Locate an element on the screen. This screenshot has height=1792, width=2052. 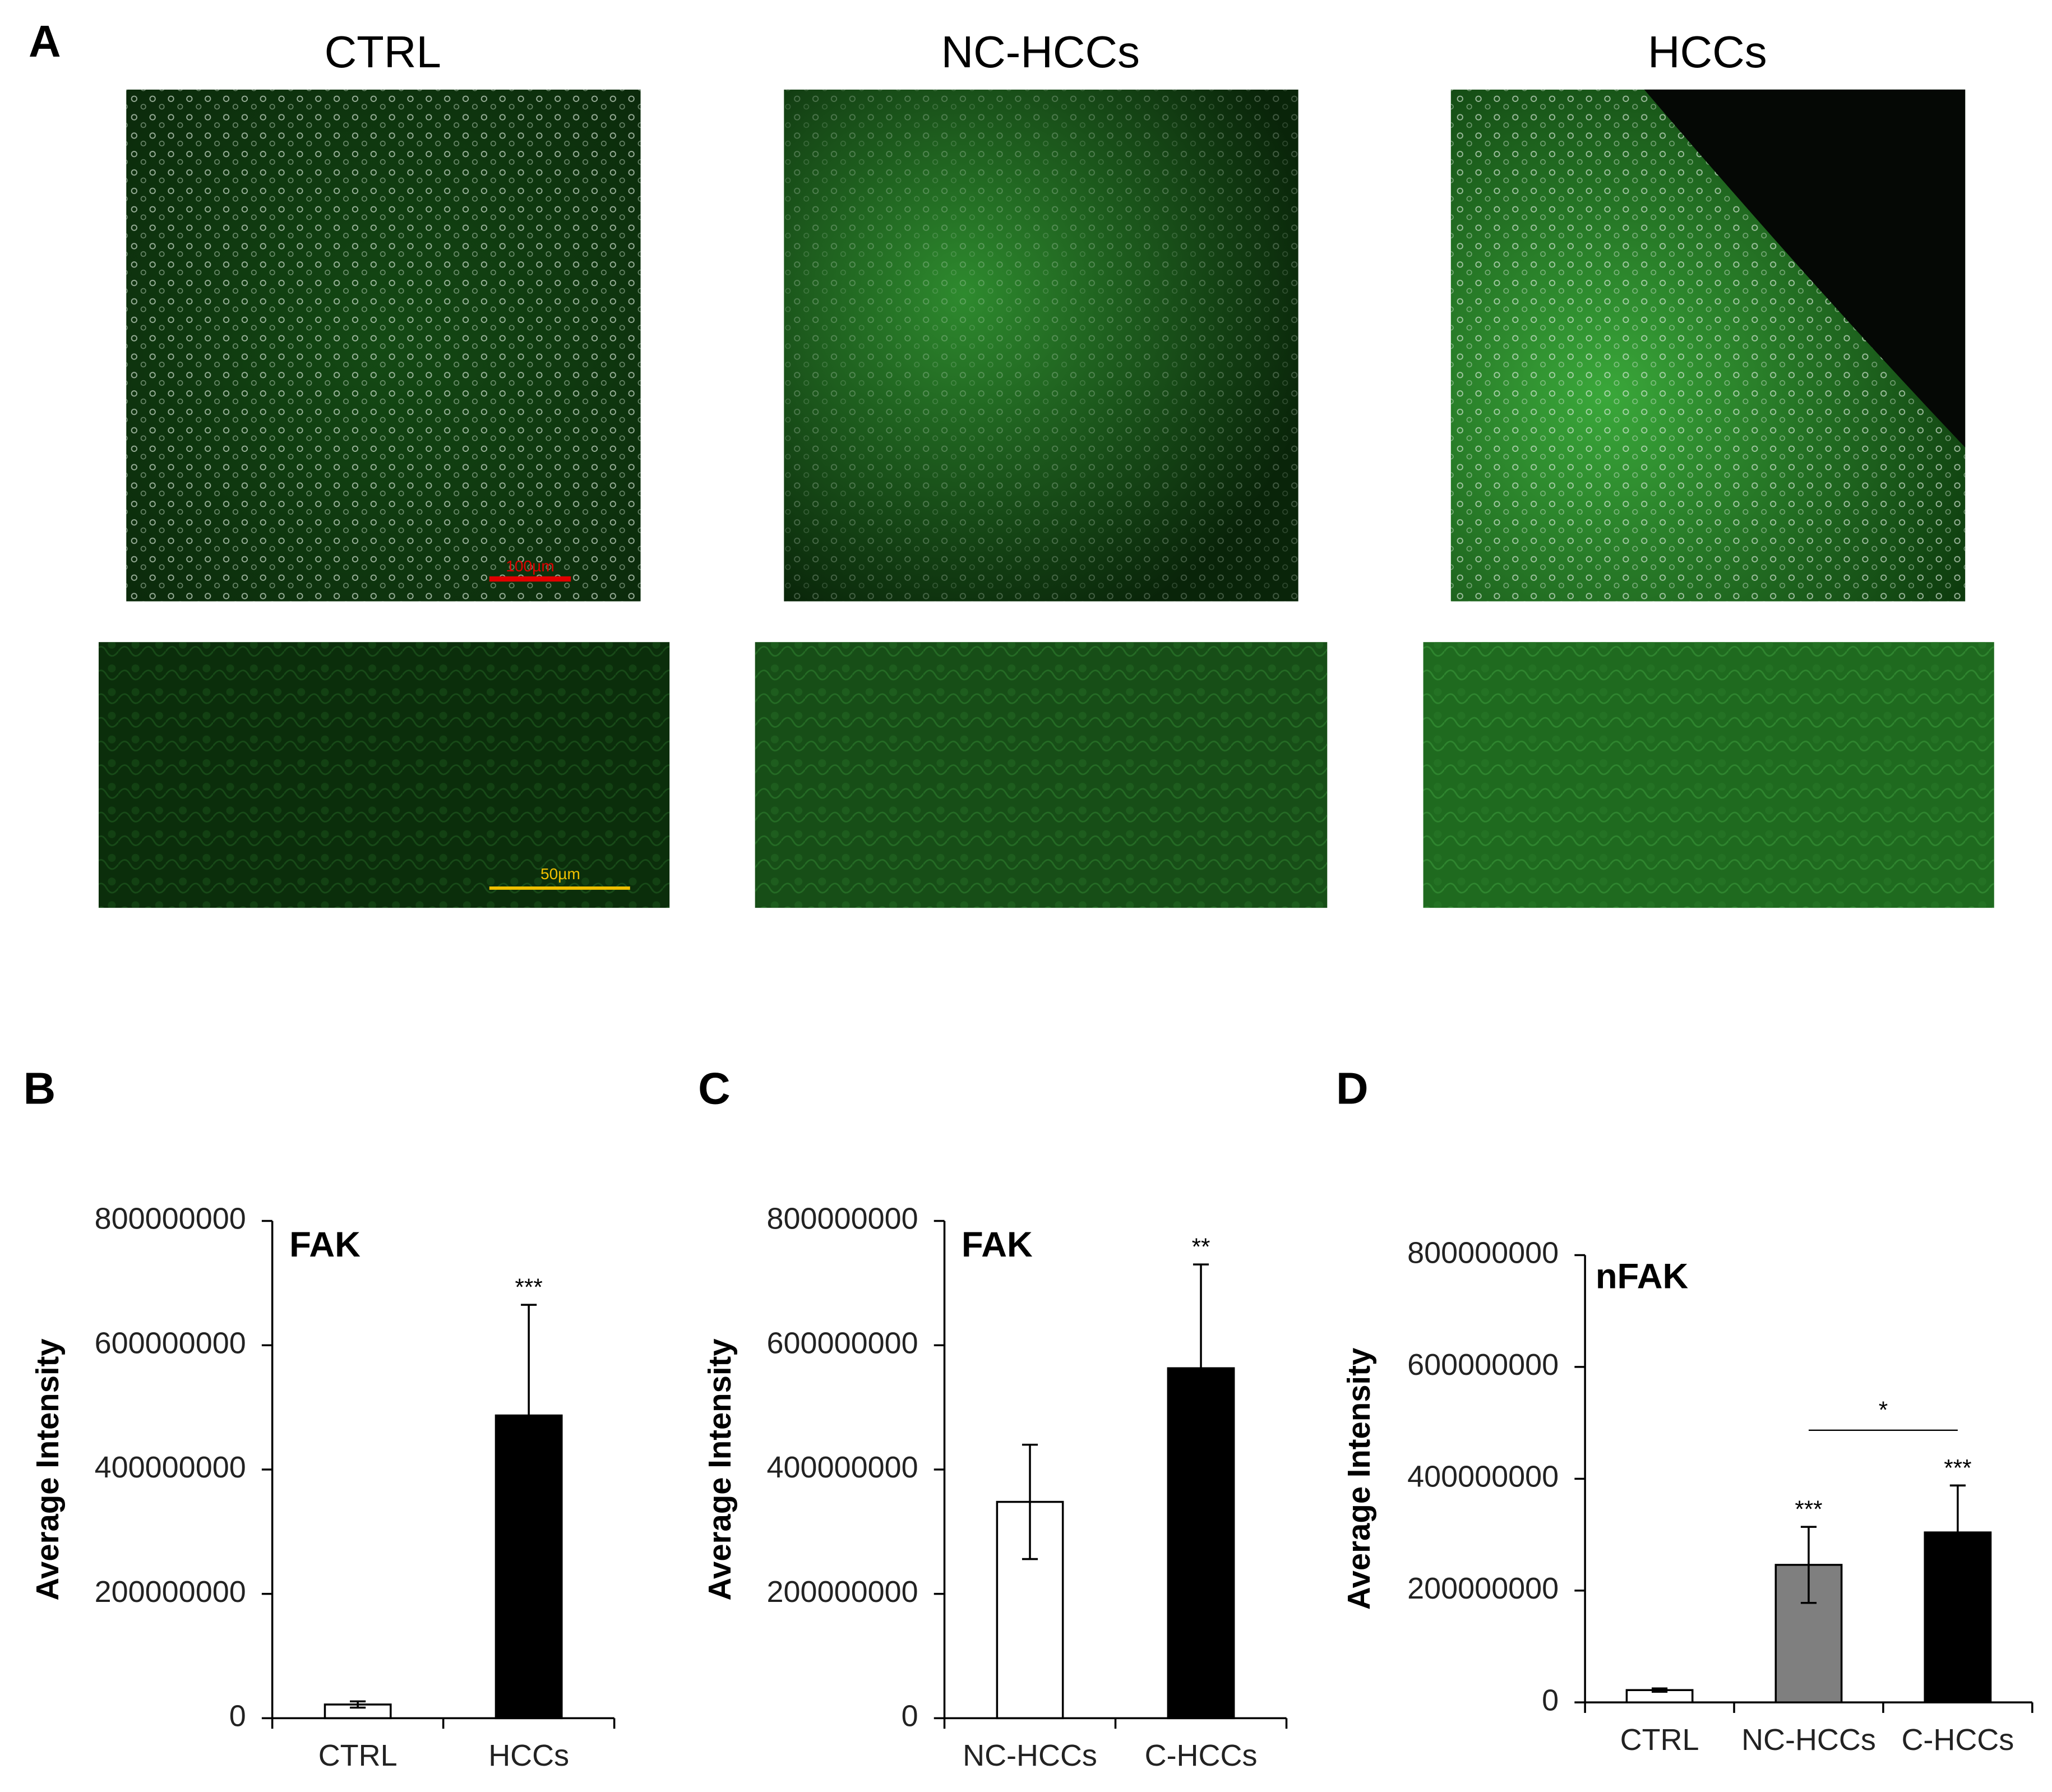
significance-label: * is located at coordinates (1884, 1410).